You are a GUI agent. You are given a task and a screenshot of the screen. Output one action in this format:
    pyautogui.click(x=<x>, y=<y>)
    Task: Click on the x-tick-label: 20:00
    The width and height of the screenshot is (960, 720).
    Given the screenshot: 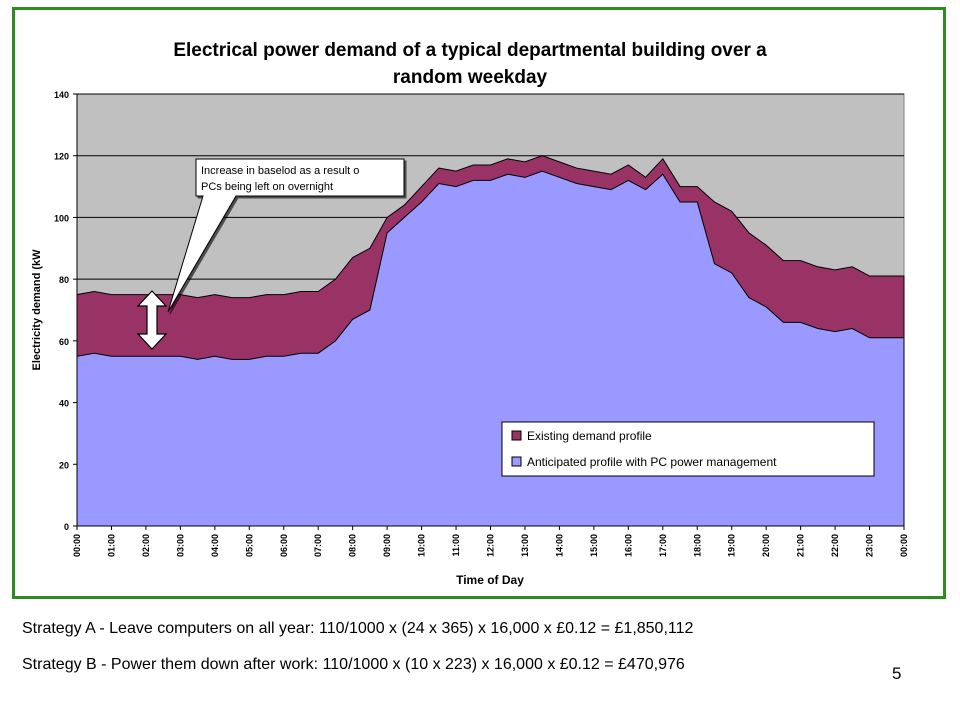 What is the action you would take?
    pyautogui.click(x=766, y=545)
    